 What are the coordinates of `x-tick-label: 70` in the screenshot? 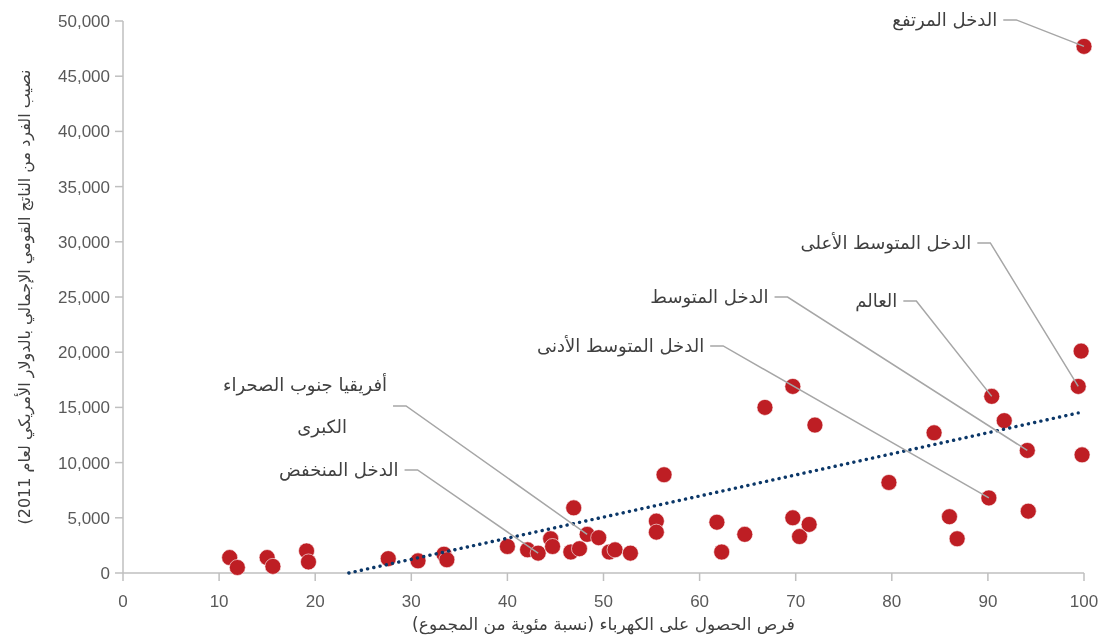 It's located at (796, 601).